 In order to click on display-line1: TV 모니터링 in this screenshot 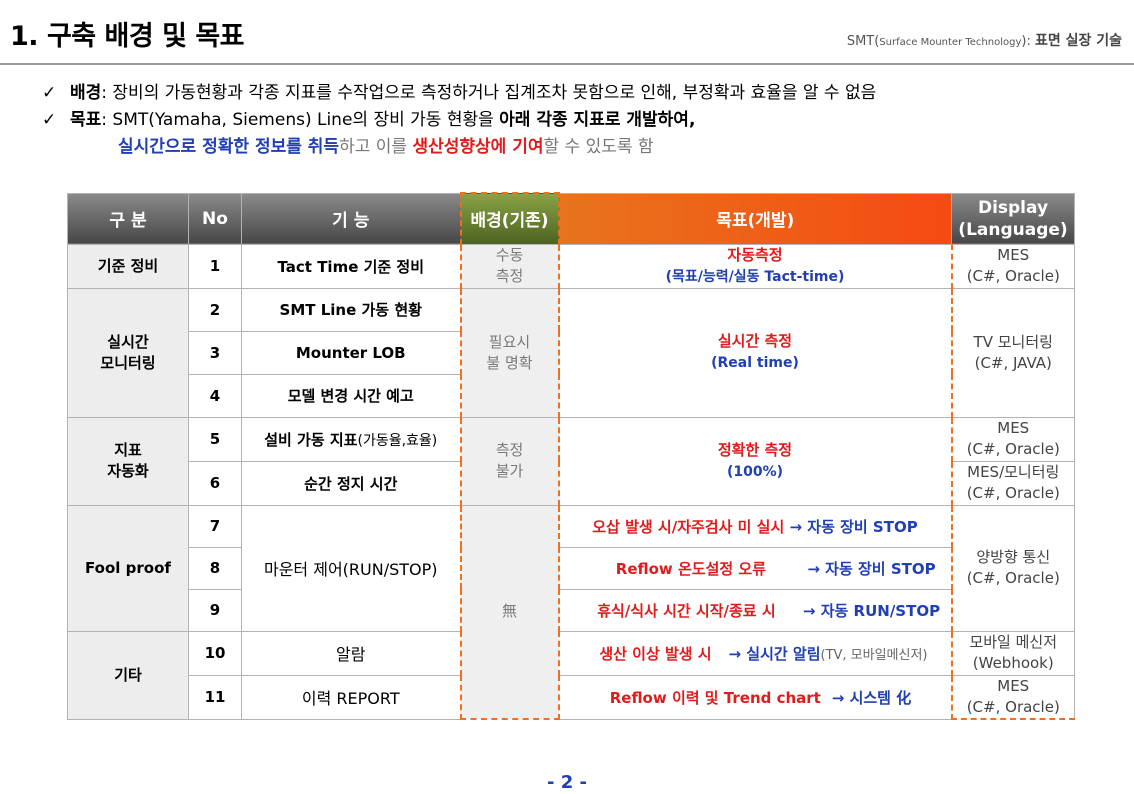, I will do `click(1013, 341)`.